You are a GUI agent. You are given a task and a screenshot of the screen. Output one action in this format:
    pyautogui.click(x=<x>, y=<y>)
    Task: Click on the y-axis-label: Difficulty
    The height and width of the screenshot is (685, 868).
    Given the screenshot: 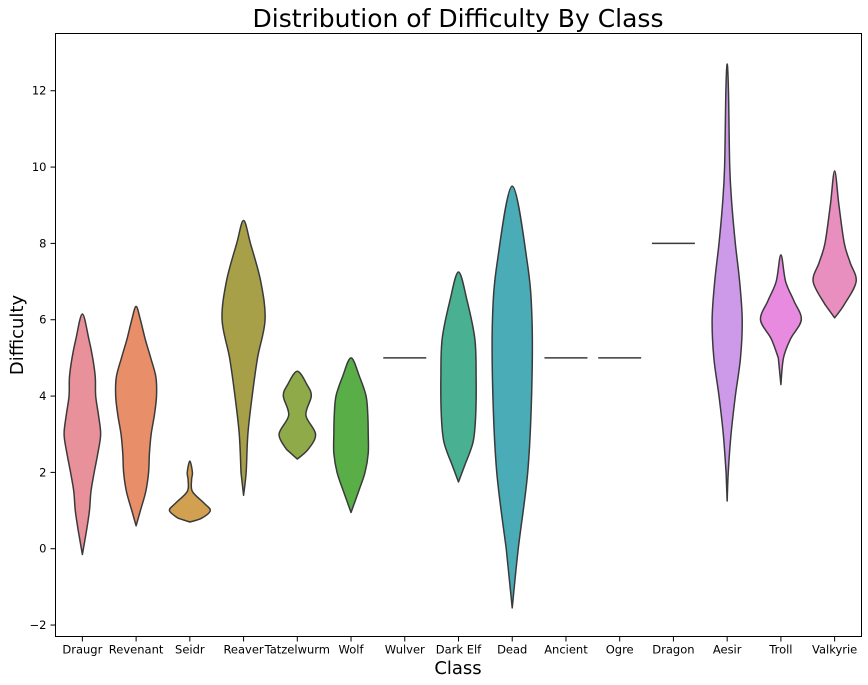 What is the action you would take?
    pyautogui.click(x=17, y=335)
    